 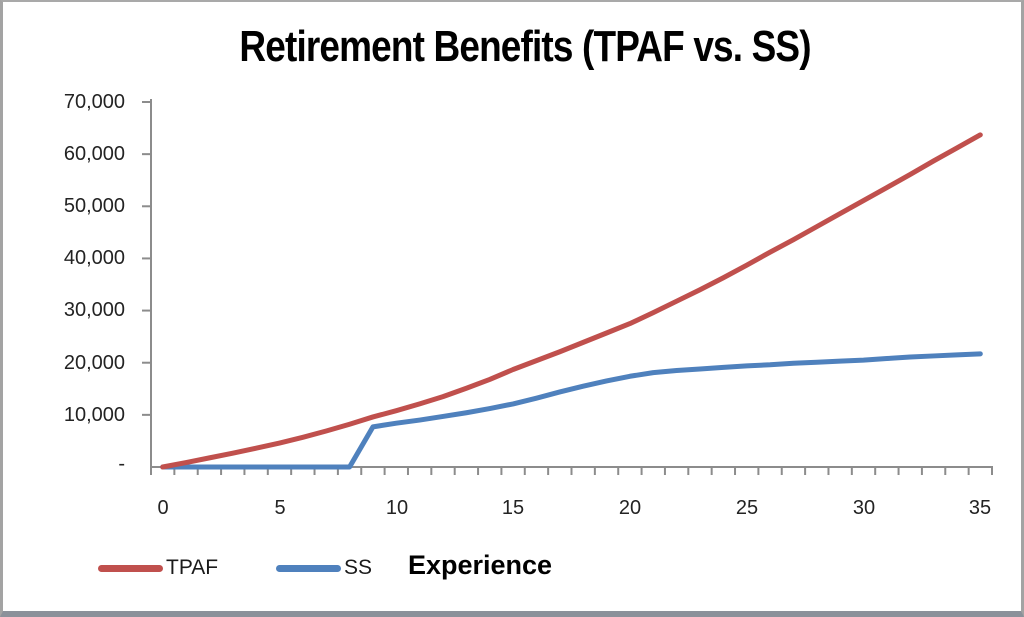 I want to click on legend-ss-line-icon, so click(x=308, y=568).